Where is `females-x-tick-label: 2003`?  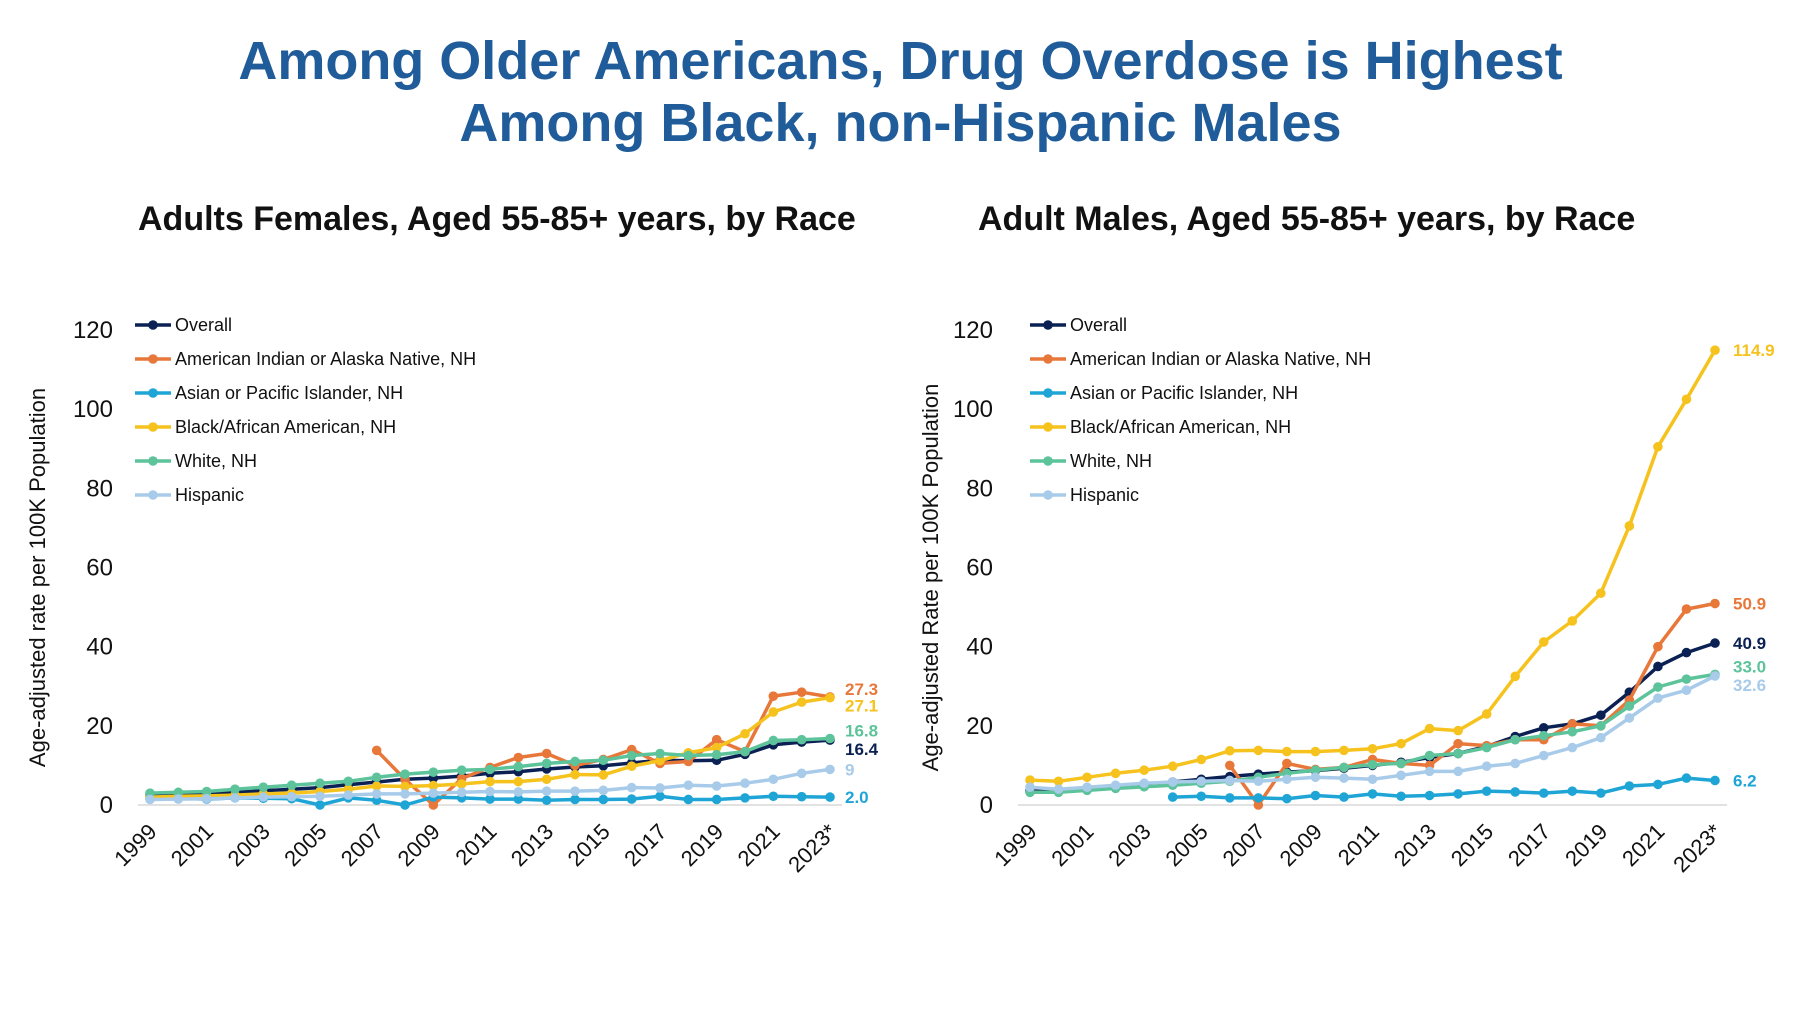 females-x-tick-label: 2003 is located at coordinates (249, 845).